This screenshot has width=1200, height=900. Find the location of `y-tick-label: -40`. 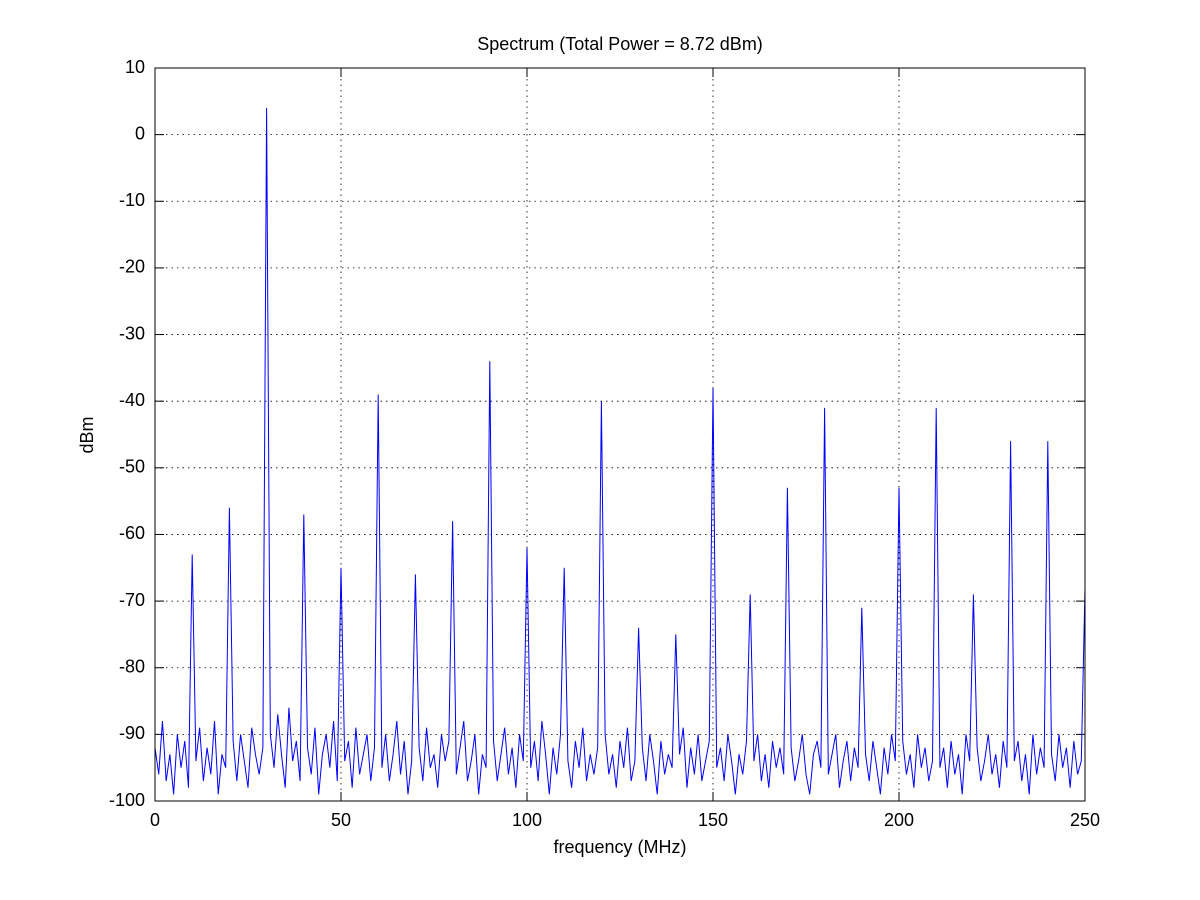

y-tick-label: -40 is located at coordinates (132, 400).